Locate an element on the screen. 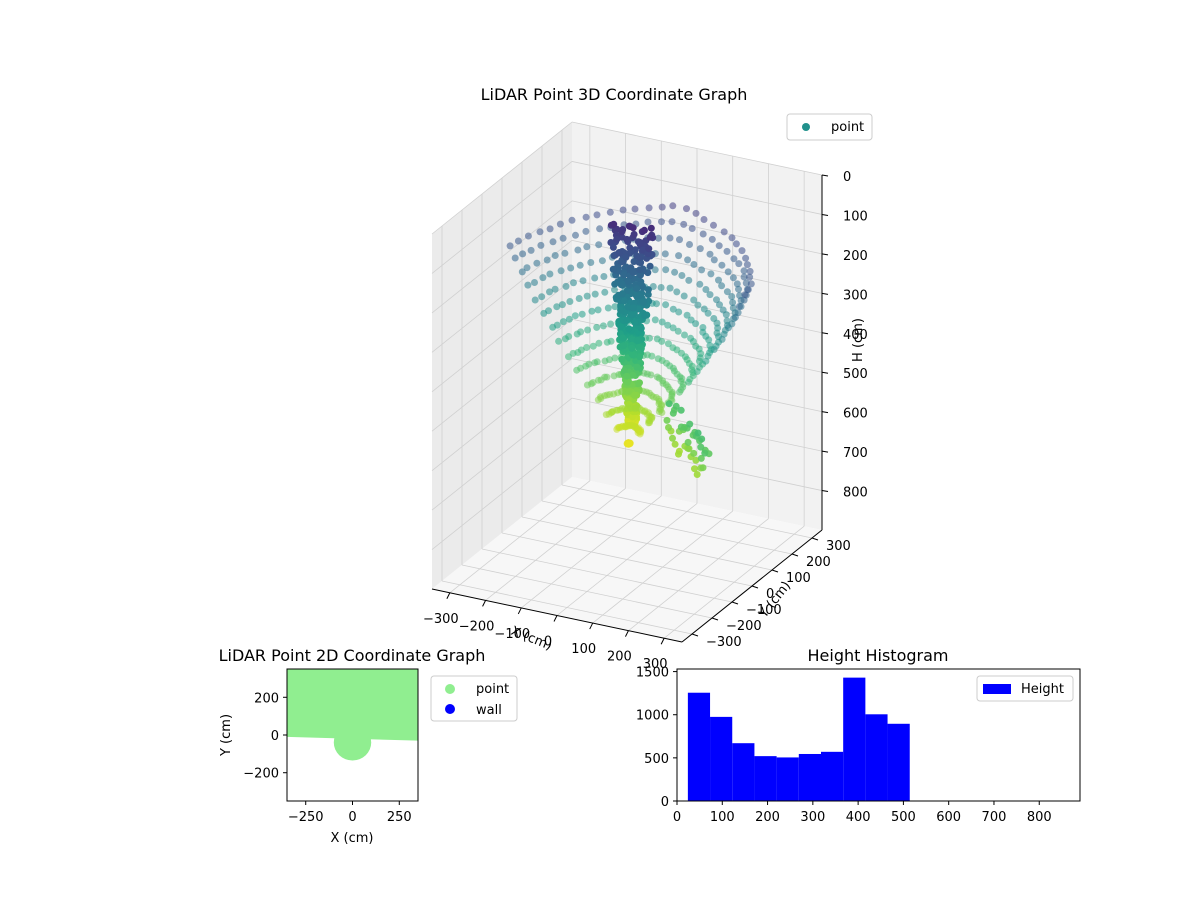 This screenshot has width=1200, height=900. plot2d-legend-point-label: point is located at coordinates (492, 689).